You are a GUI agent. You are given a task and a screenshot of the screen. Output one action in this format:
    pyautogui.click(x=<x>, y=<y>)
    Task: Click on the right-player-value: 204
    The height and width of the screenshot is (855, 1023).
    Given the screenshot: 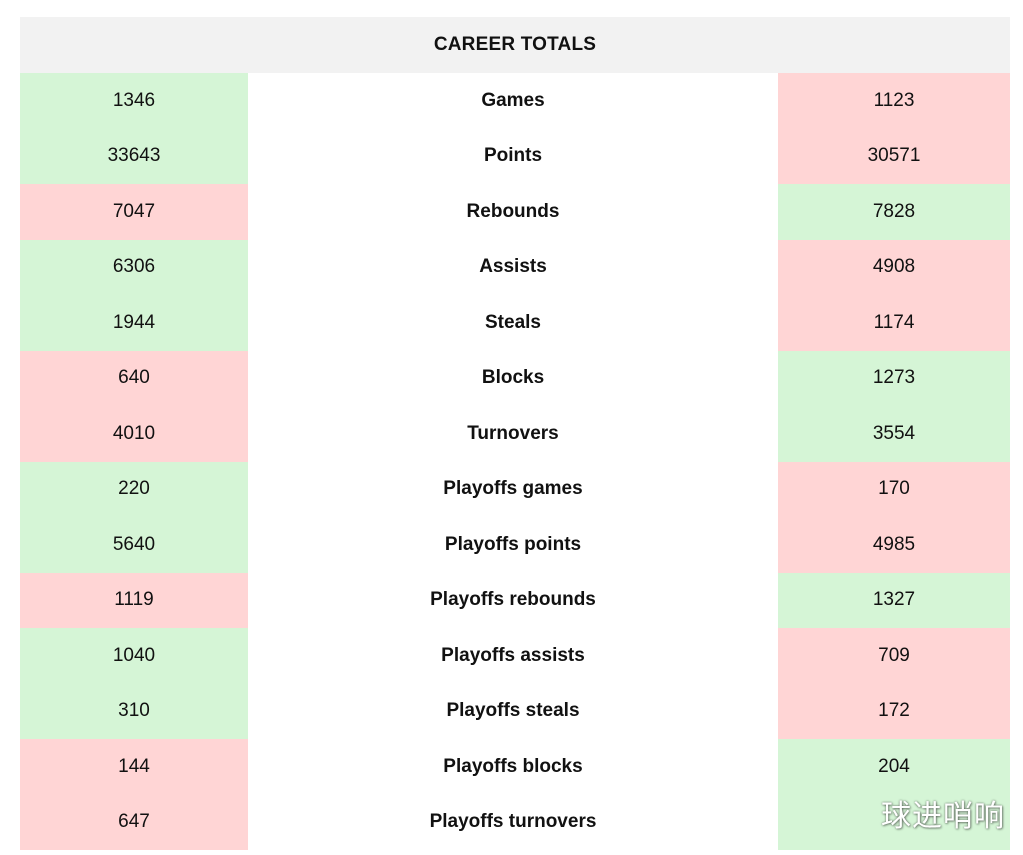 What is the action you would take?
    pyautogui.click(x=894, y=767)
    